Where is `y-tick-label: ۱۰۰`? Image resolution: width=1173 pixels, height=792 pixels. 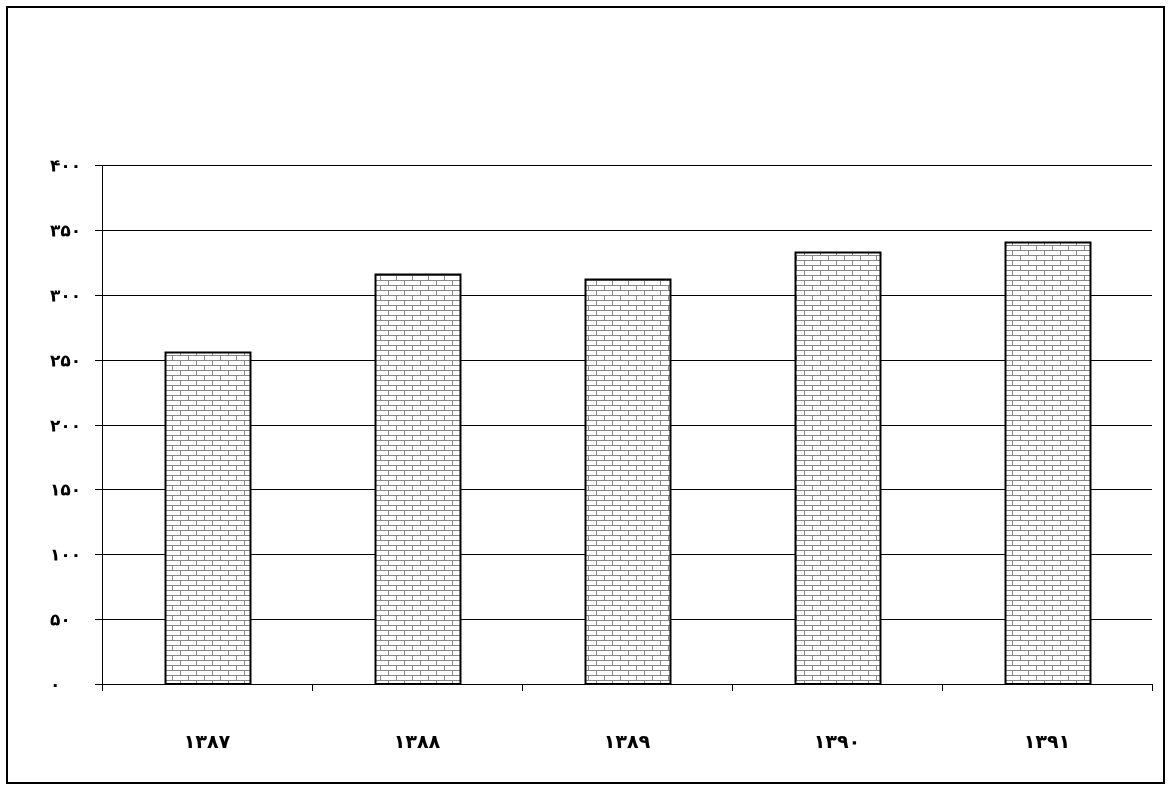 y-tick-label: ۱۰۰ is located at coordinates (65, 556).